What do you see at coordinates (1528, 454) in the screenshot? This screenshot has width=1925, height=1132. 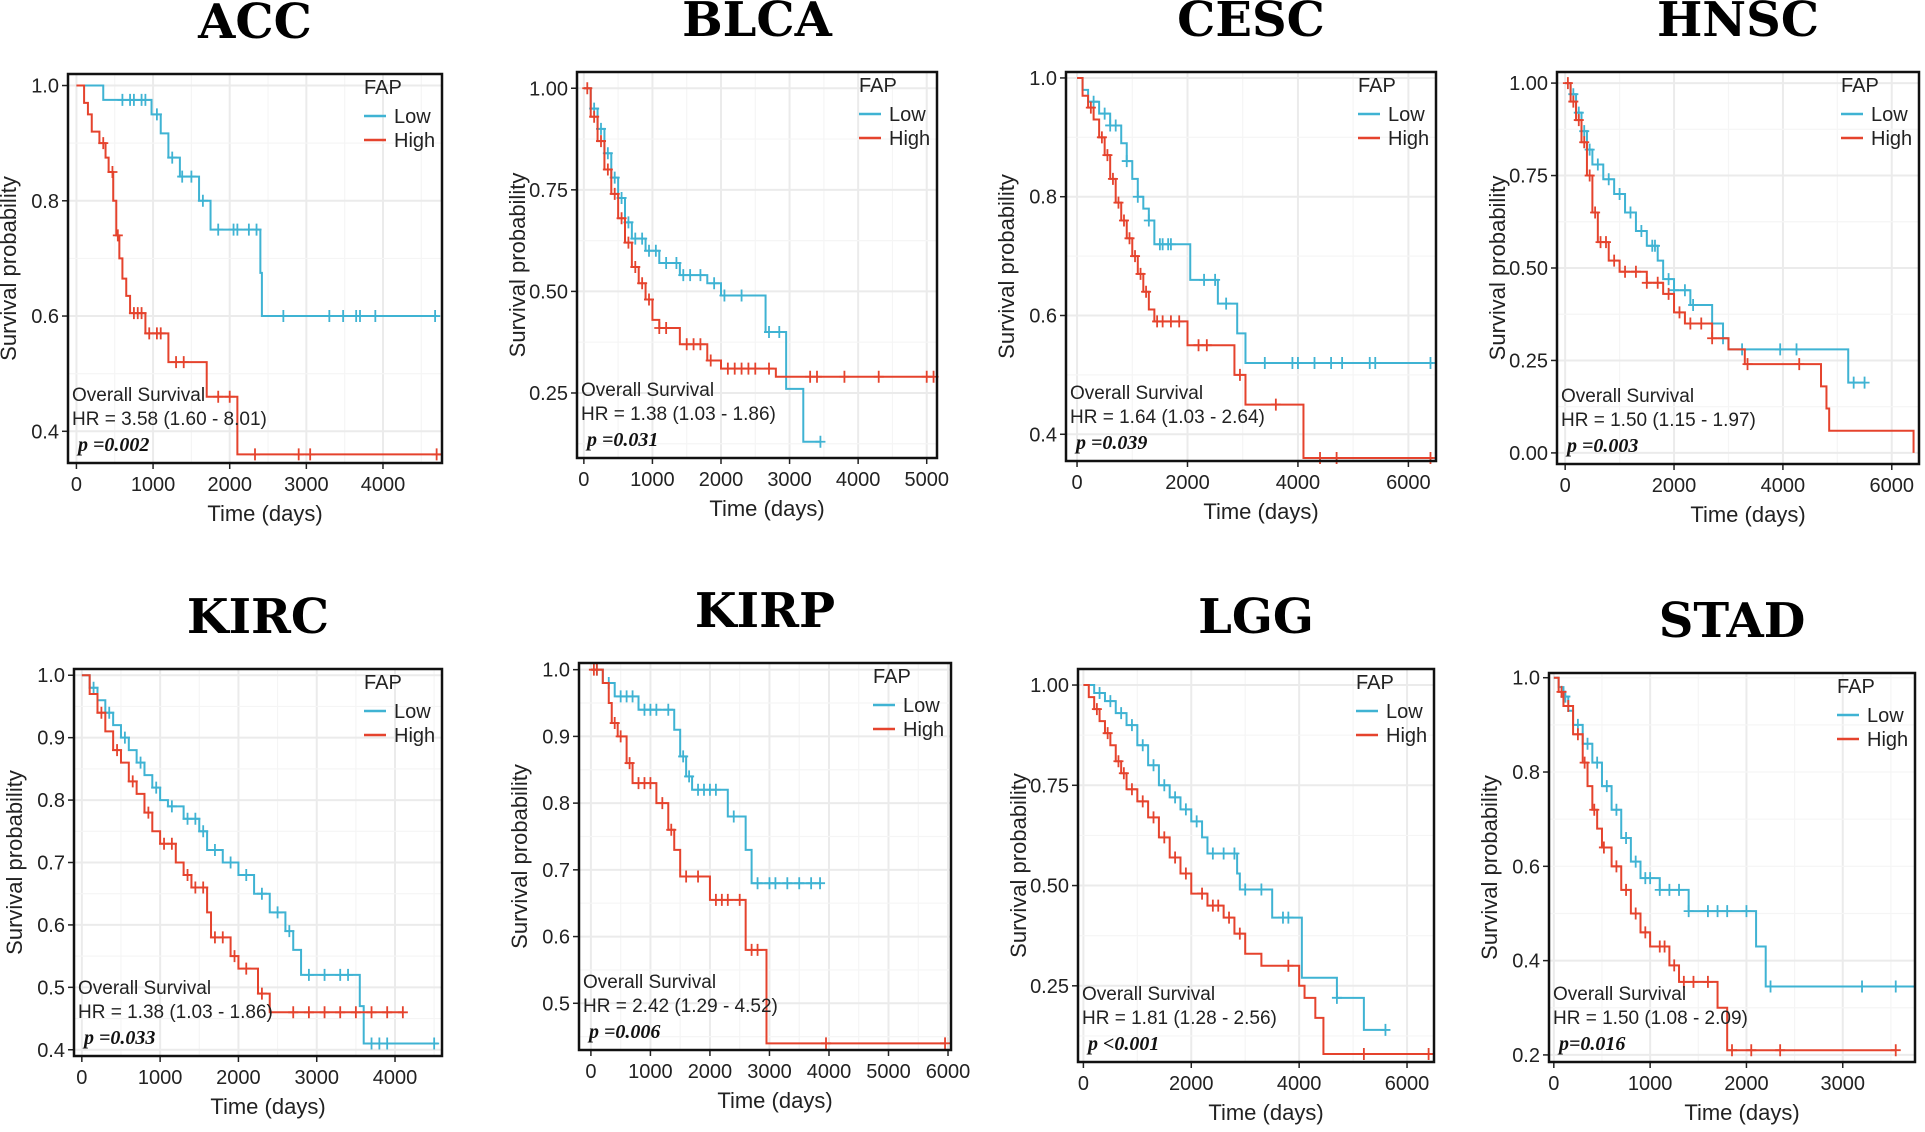 I see `y-tick-label: 0.00` at bounding box center [1528, 454].